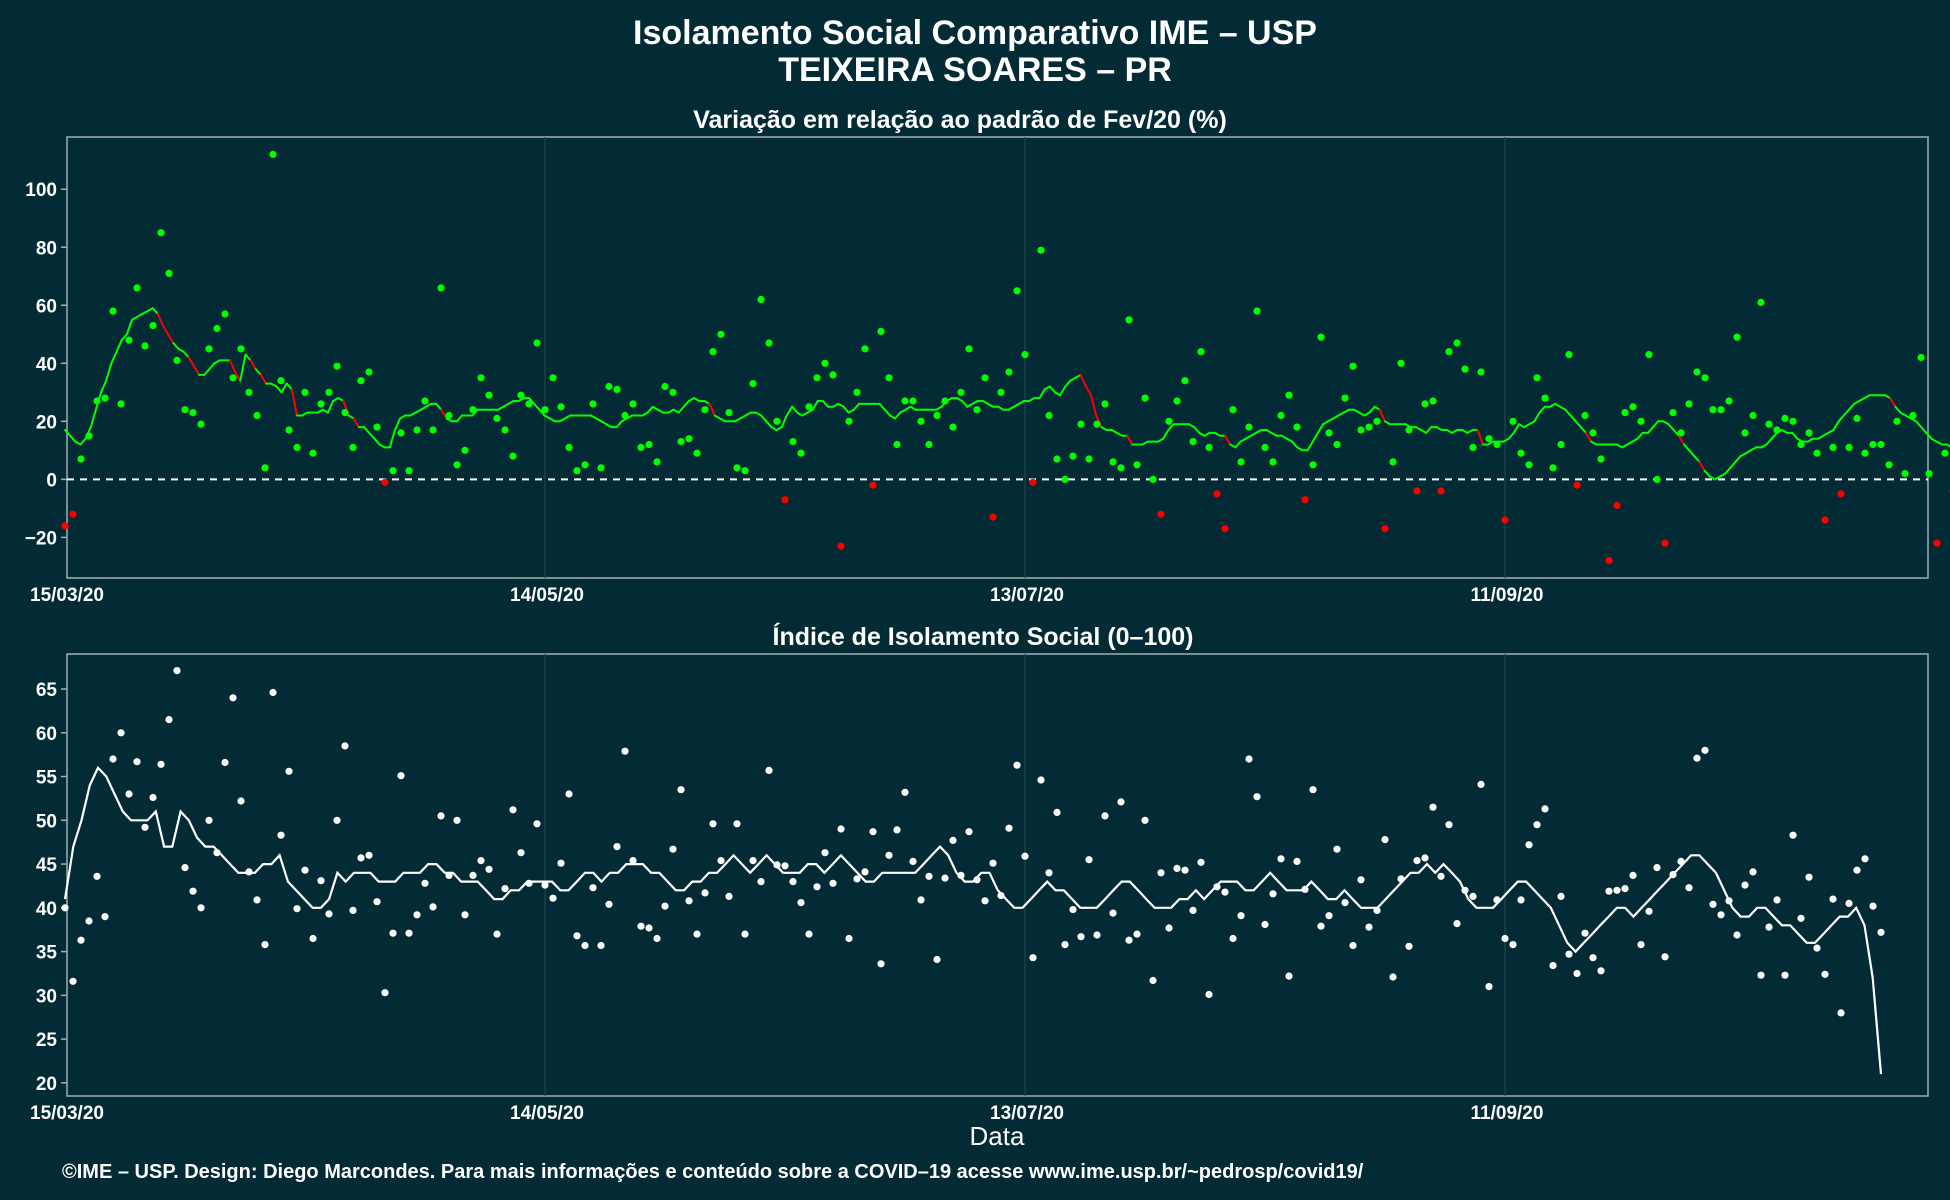 Image resolution: width=1950 pixels, height=1200 pixels. I want to click on y-tick-label: −20, so click(41, 538).